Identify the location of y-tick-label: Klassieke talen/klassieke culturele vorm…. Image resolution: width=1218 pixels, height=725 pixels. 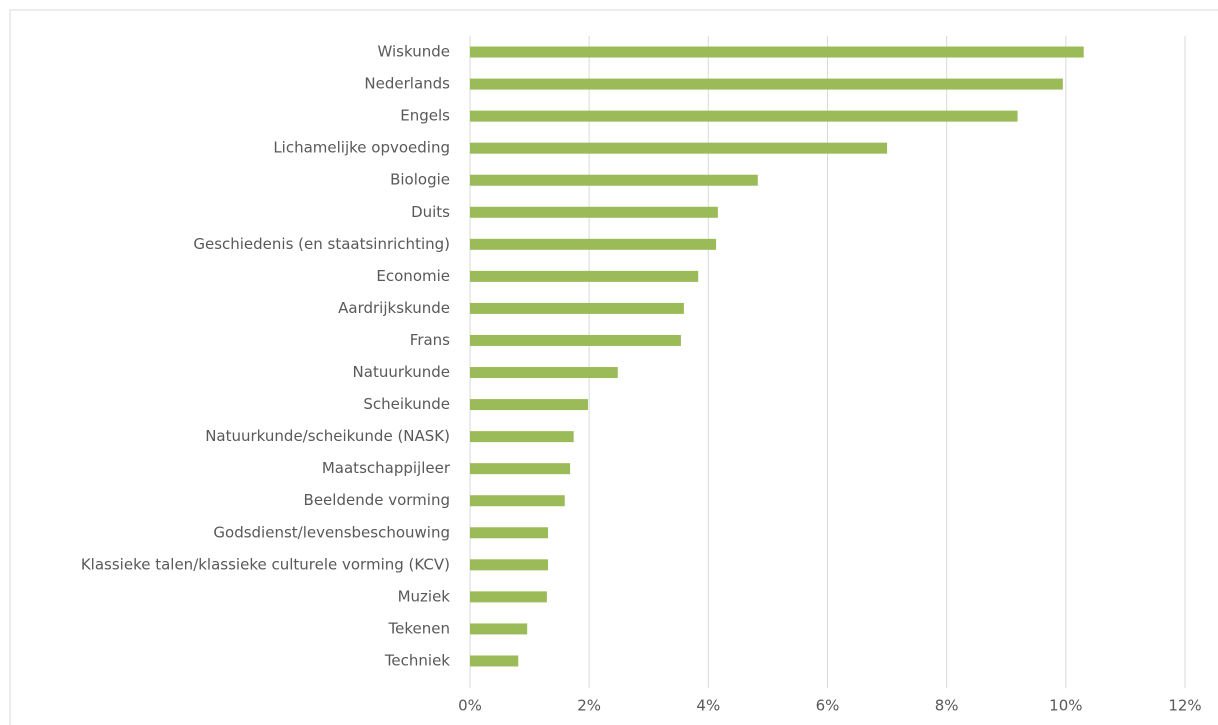
(265, 564).